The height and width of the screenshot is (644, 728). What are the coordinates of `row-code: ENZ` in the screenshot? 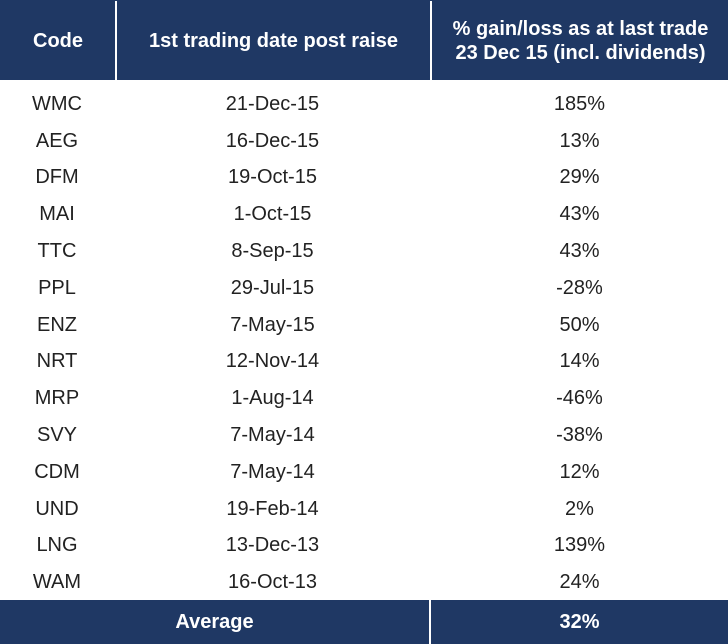 It's located at (57, 324).